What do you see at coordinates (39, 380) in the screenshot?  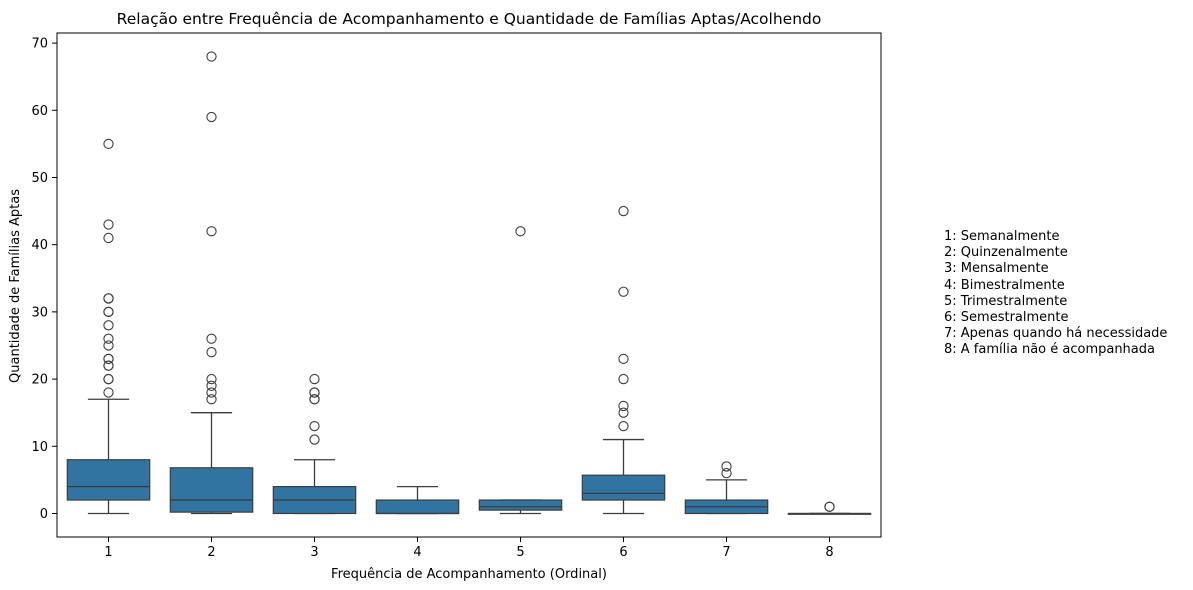 I see `y-tick-label: 20` at bounding box center [39, 380].